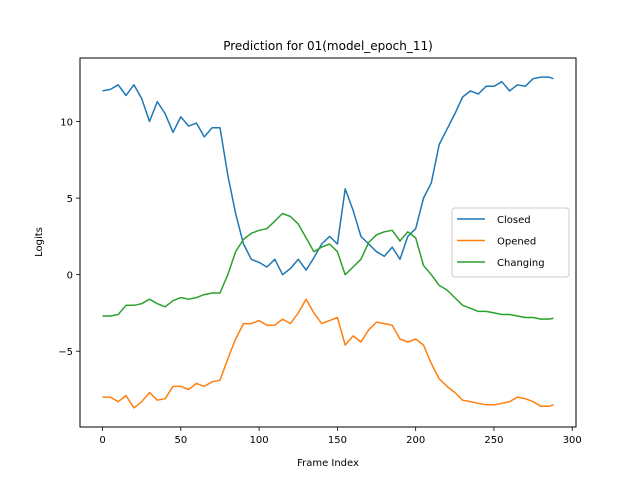 Image resolution: width=640 pixels, height=480 pixels. I want to click on x-tick-label: 150, so click(337, 440).